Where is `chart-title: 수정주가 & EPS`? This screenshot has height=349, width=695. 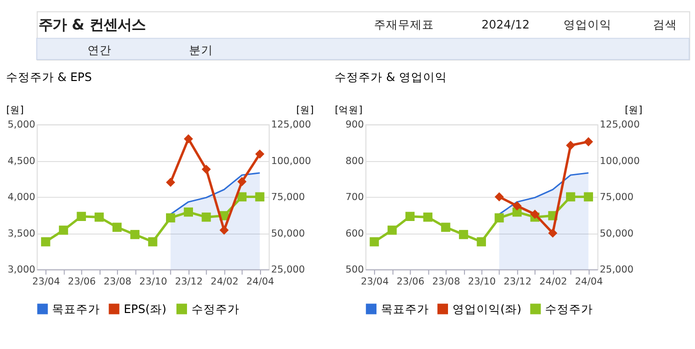 chart-title: 수정주가 & EPS is located at coordinates (49, 77).